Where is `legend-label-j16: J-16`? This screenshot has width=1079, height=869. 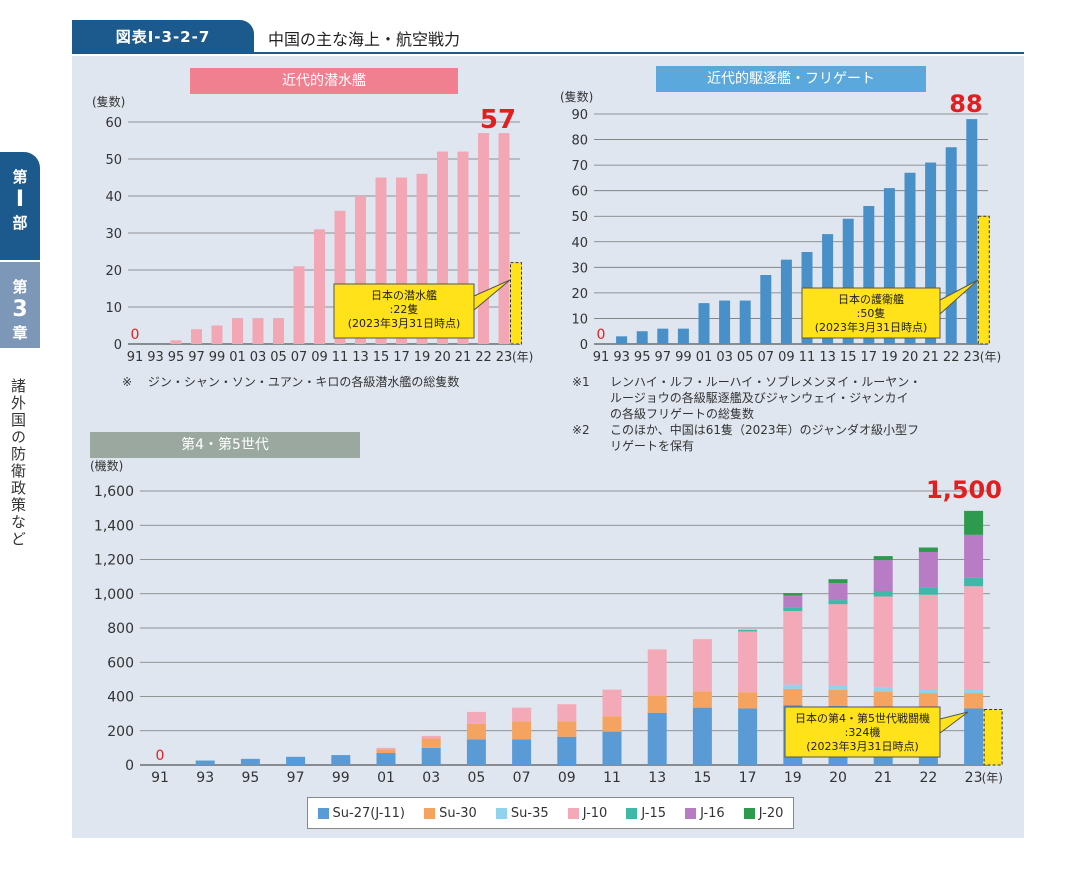
legend-label-j16: J-16 is located at coordinates (712, 813).